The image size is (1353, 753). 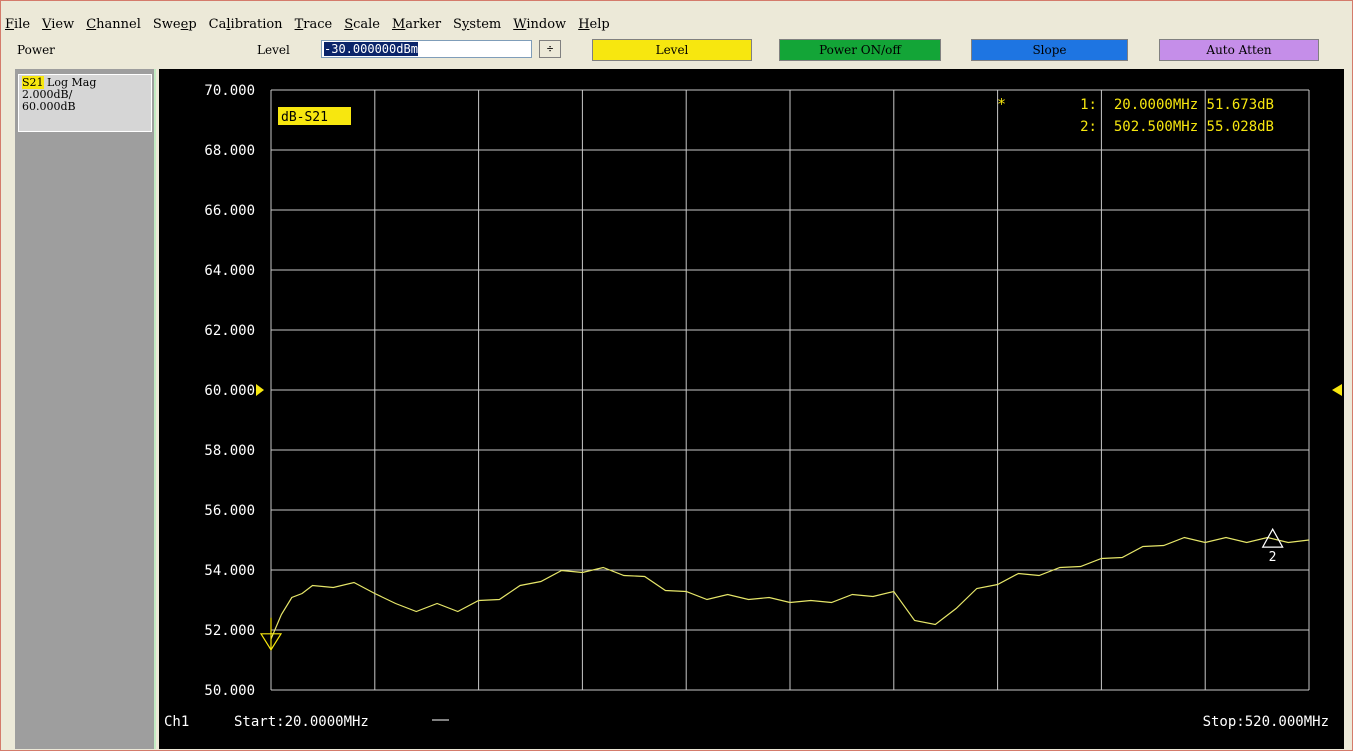 I want to click on auto-atten-button: Auto Atten, so click(x=1239, y=50).